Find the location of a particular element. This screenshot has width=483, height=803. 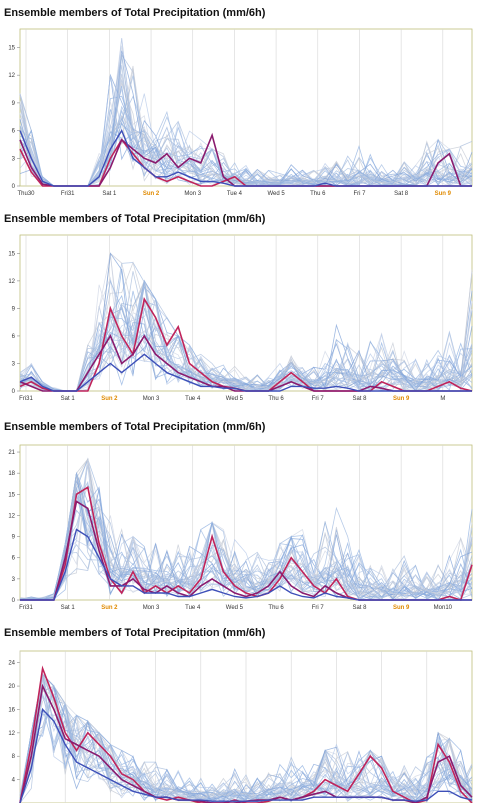

y-tick-label: 18 is located at coordinates (11, 474).